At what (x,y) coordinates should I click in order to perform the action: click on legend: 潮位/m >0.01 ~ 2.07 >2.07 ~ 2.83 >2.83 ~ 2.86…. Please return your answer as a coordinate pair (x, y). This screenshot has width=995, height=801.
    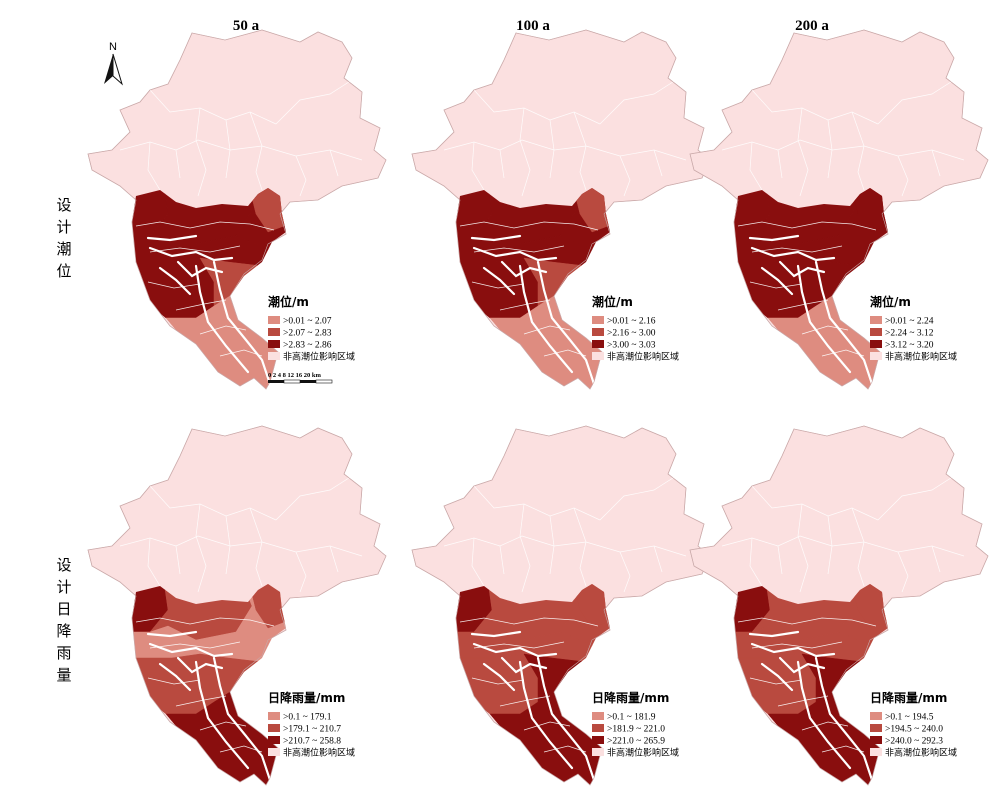
    Looking at the image, I should click on (311, 328).